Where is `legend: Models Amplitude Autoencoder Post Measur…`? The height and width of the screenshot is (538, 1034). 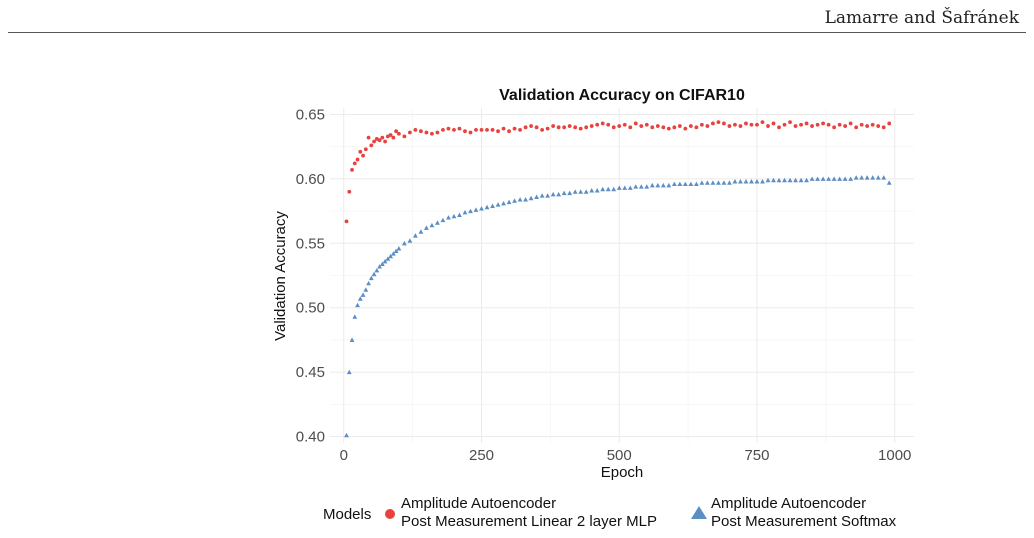 legend: Models Amplitude Autoencoder Post Measur… is located at coordinates (610, 512).